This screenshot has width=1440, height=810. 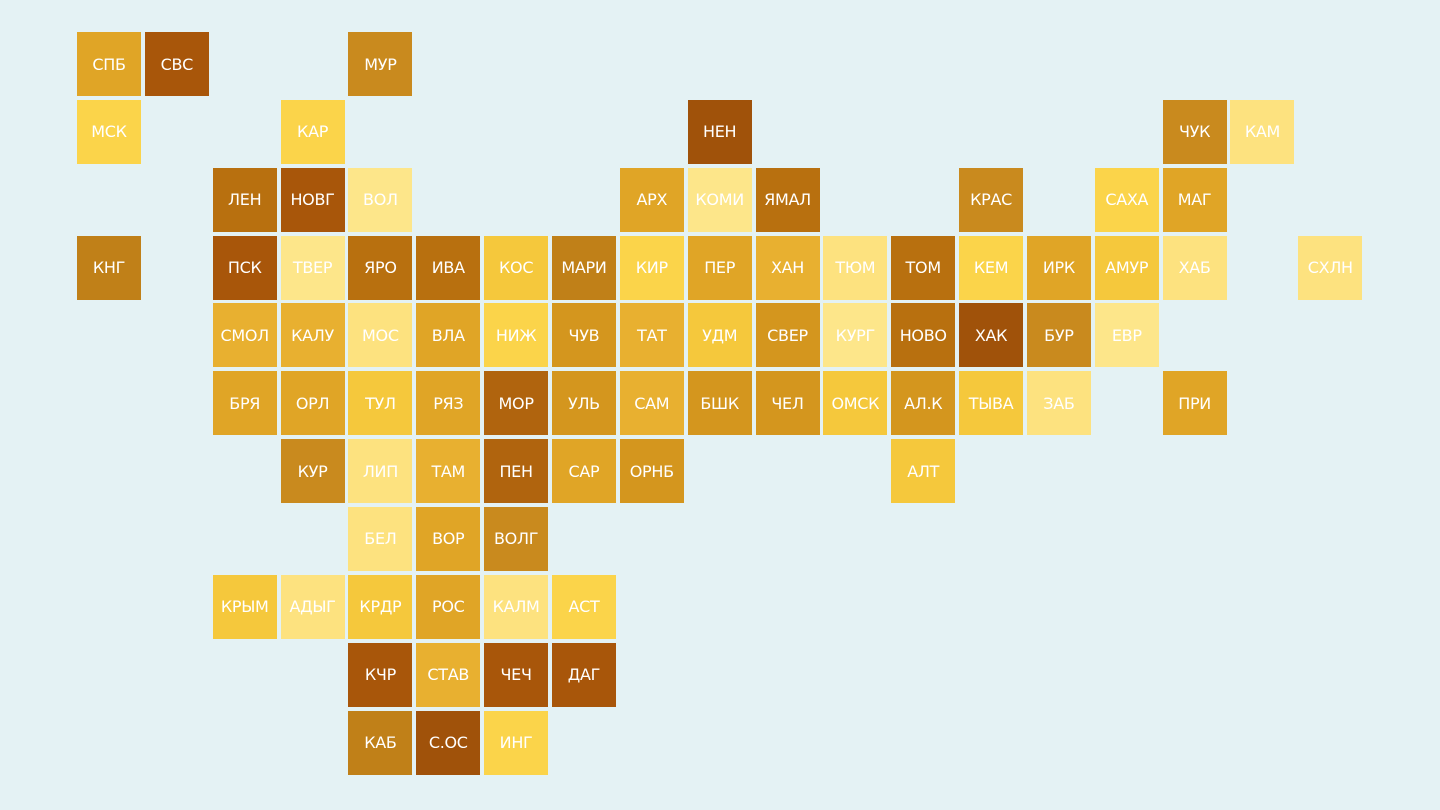 I want to click on region-tile: КОС, so click(x=516, y=267).